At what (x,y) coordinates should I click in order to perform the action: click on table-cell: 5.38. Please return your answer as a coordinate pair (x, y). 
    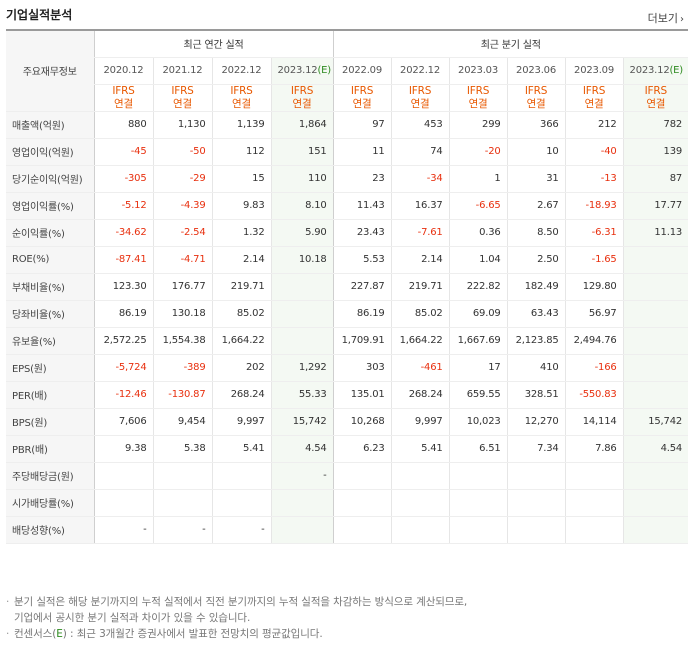
    Looking at the image, I should click on (182, 449).